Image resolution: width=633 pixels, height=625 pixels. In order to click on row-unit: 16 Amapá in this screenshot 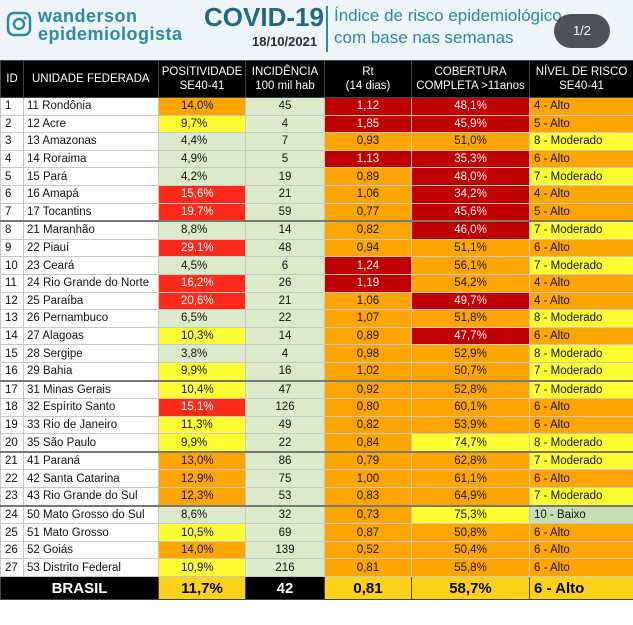, I will do `click(91, 194)`.